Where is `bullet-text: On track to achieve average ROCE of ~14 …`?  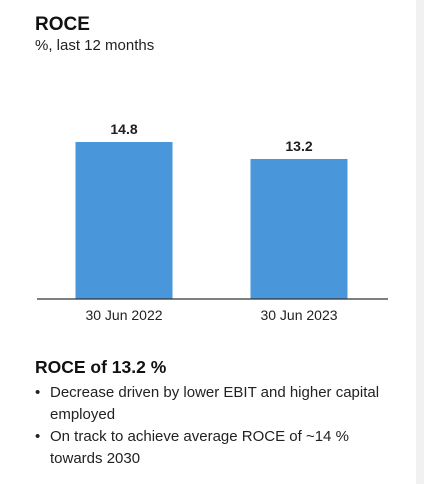 bullet-text: On track to achieve average ROCE of ~14 … is located at coordinates (199, 447).